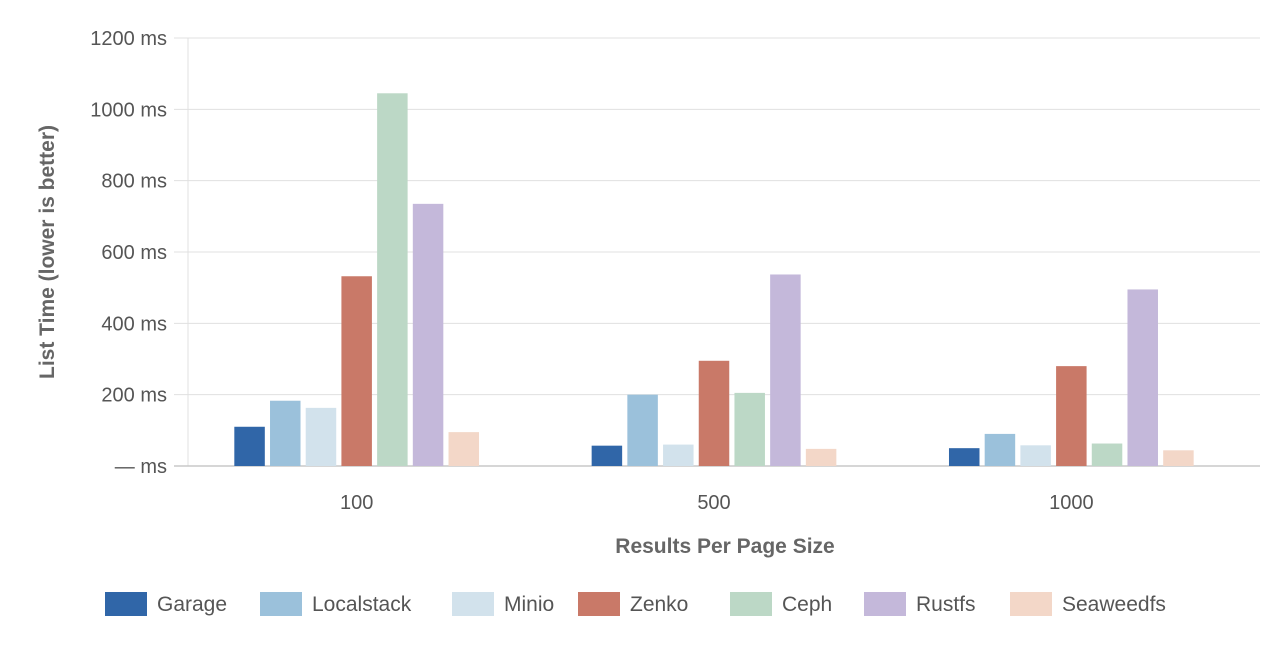  What do you see at coordinates (659, 604) in the screenshot?
I see `legend-label: Zenko` at bounding box center [659, 604].